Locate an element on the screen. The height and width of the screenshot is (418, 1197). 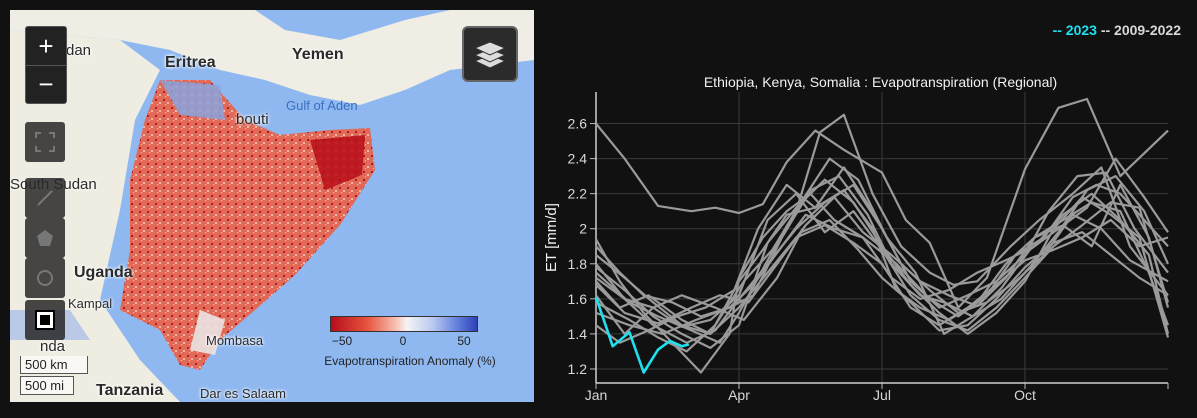
y-tick-label: 2.6 is located at coordinates (578, 124).